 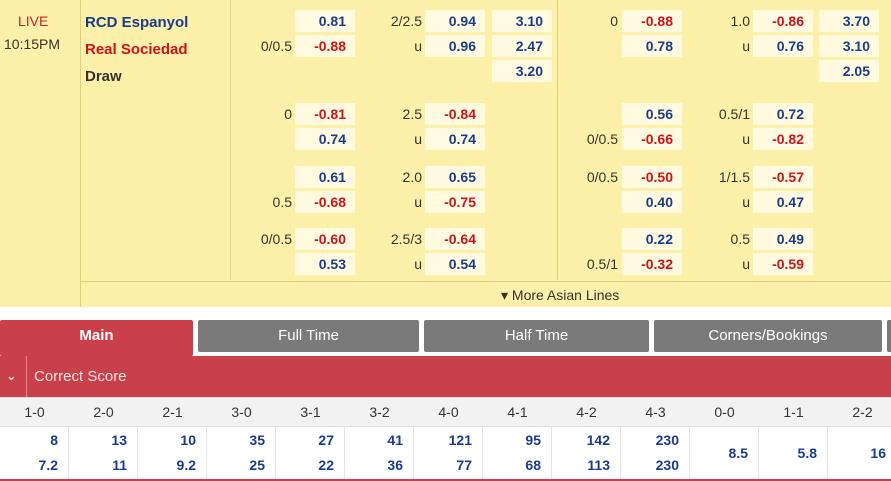 I want to click on away-score-odds: 9.2, so click(x=186, y=465).